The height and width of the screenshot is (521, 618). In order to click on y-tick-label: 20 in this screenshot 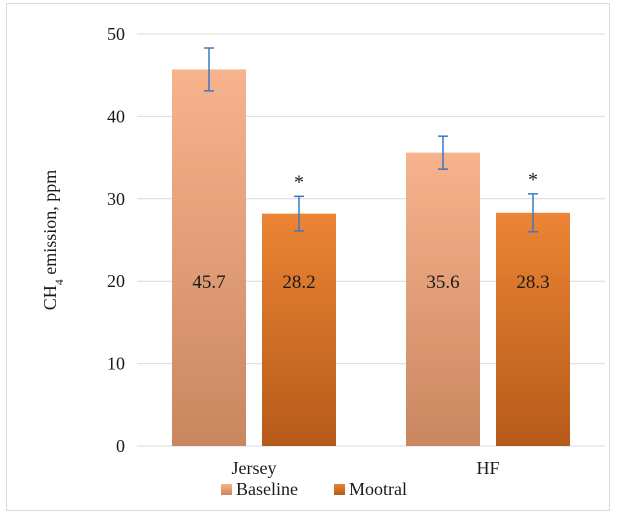, I will do `click(116, 281)`.